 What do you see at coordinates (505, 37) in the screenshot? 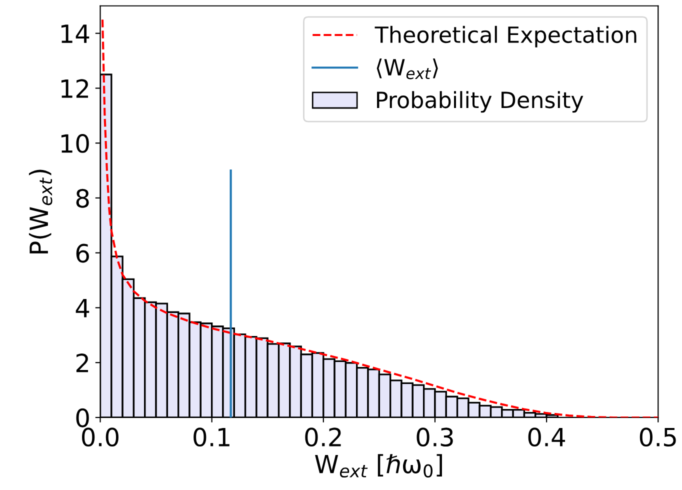
I see `legend-label: Theoretical Expectation` at bounding box center [505, 37].